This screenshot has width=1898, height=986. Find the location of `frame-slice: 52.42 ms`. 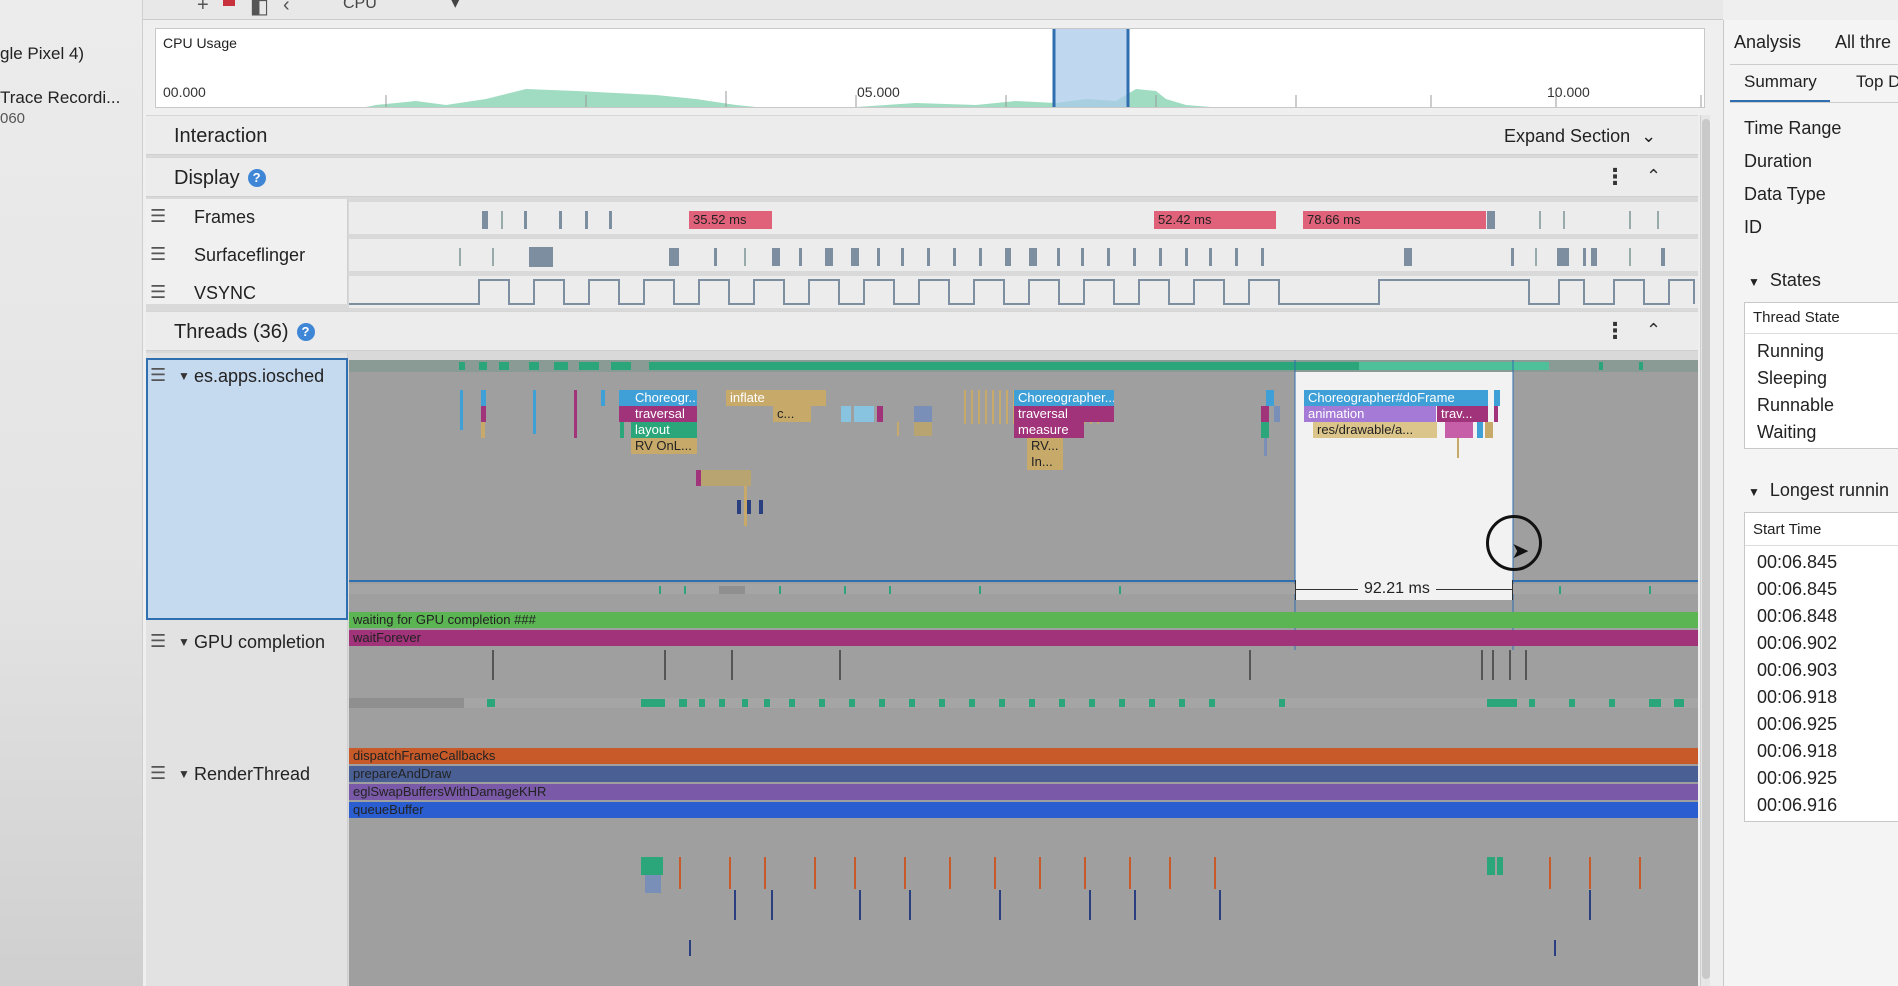

frame-slice: 52.42 ms is located at coordinates (1215, 220).